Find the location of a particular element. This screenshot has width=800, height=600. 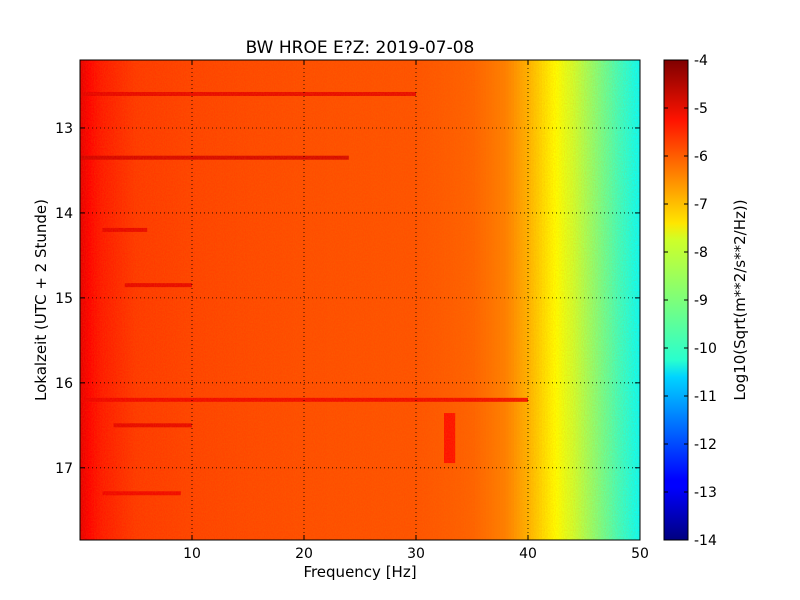

colorbar-tick-label: -8 is located at coordinates (701, 253).